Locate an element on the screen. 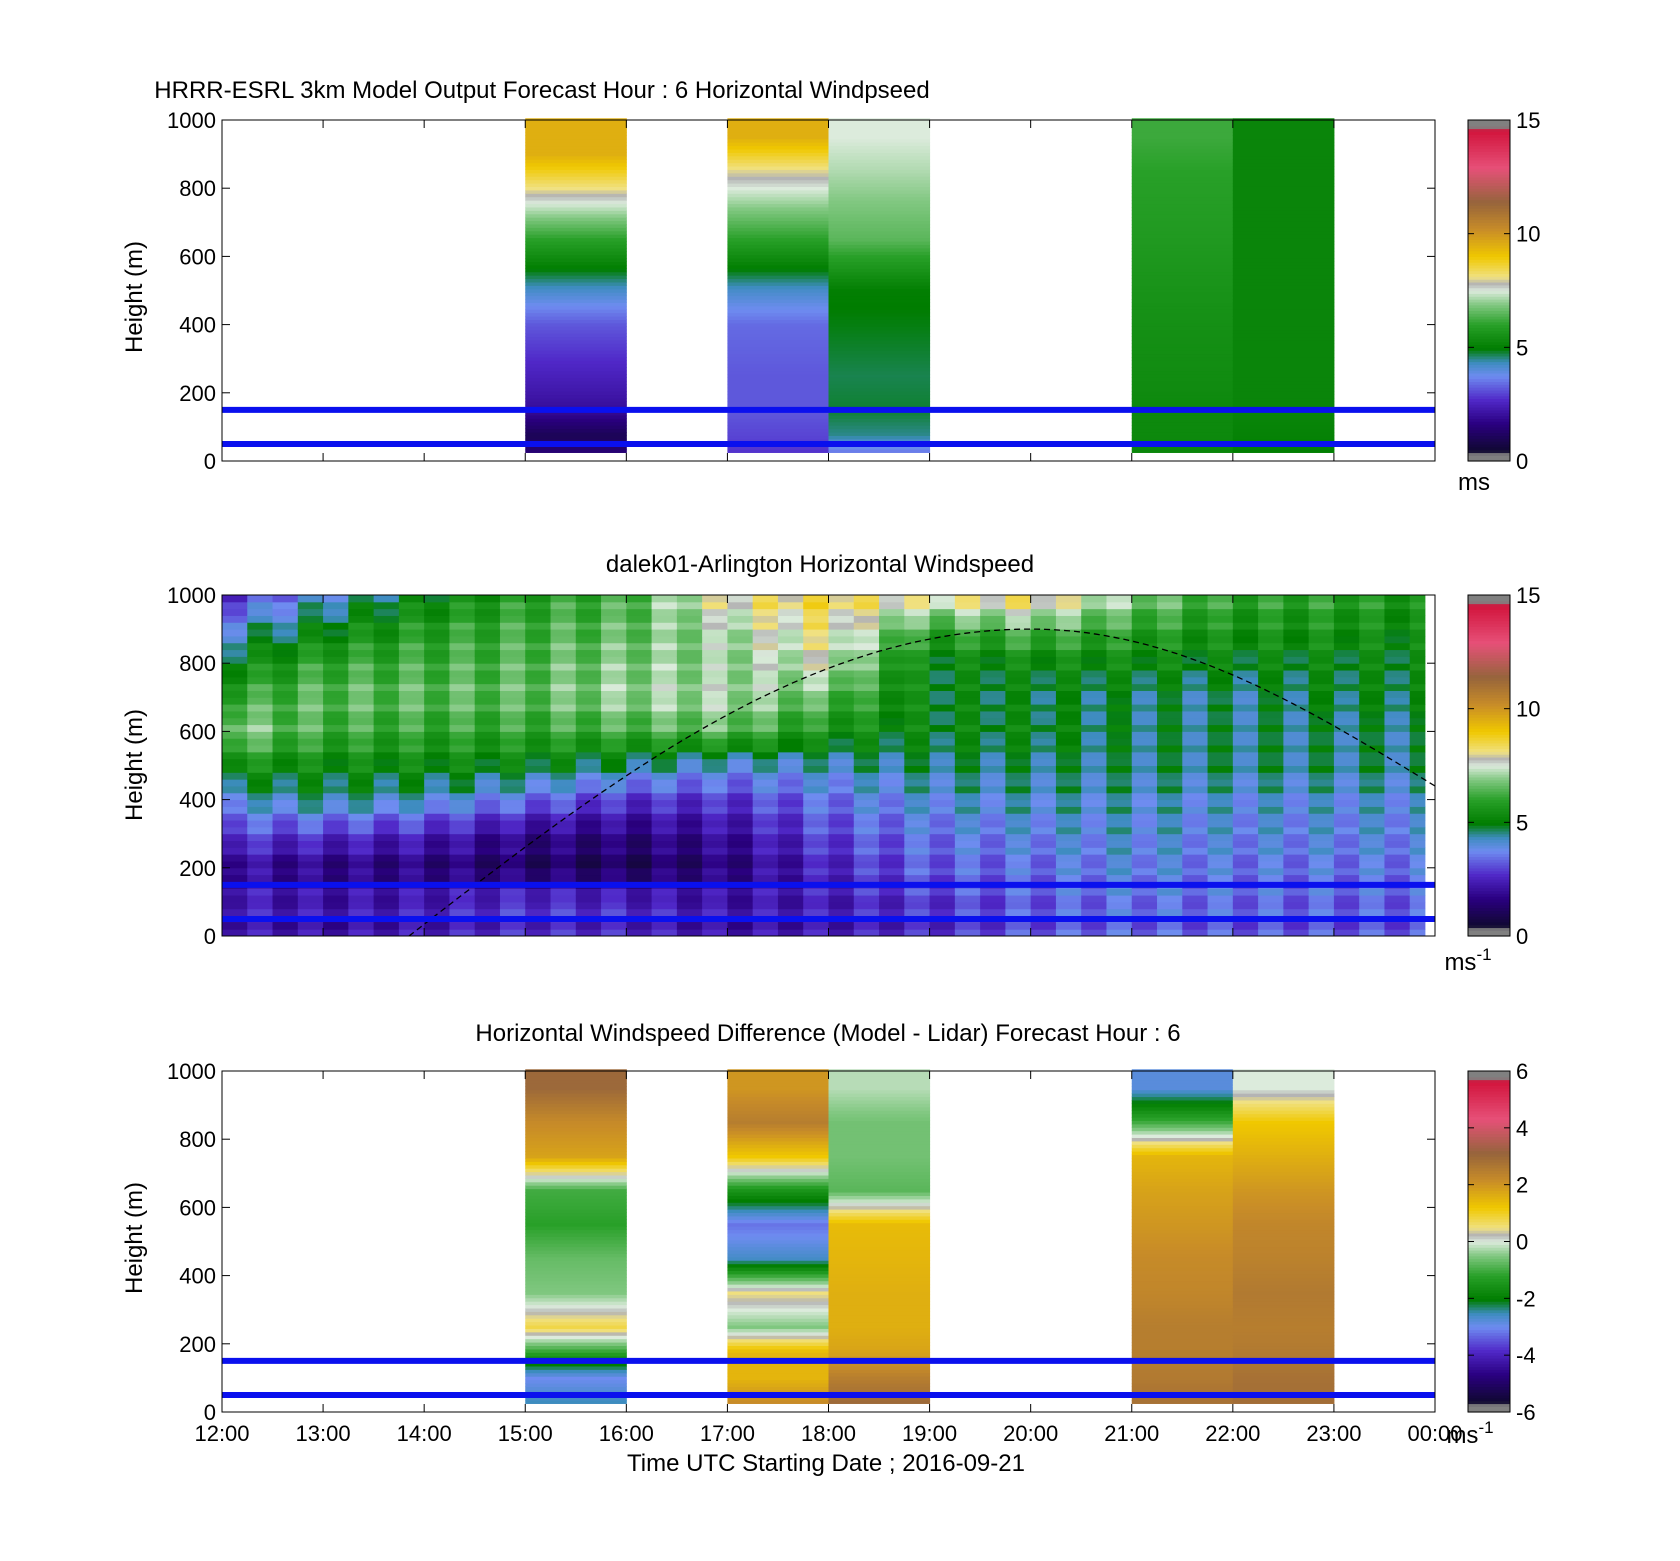 This screenshot has height=1561, width=1680. y-tick-label: 400 is located at coordinates (197, 800).